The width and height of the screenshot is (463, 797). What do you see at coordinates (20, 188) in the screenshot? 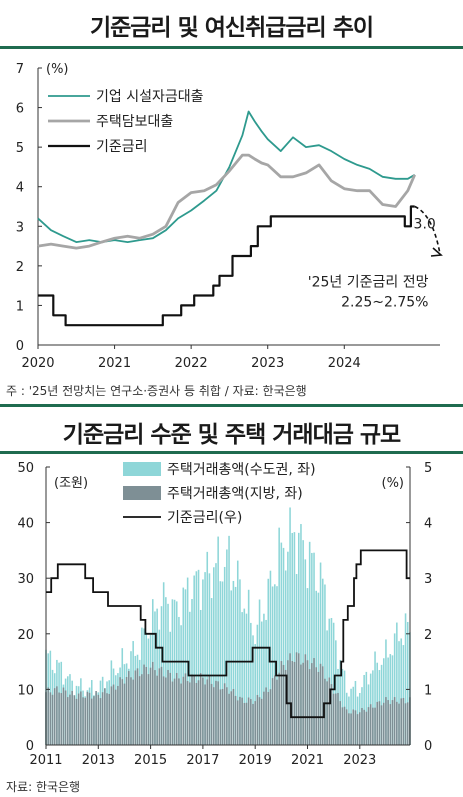
I see `y-tick-label: 4` at bounding box center [20, 188].